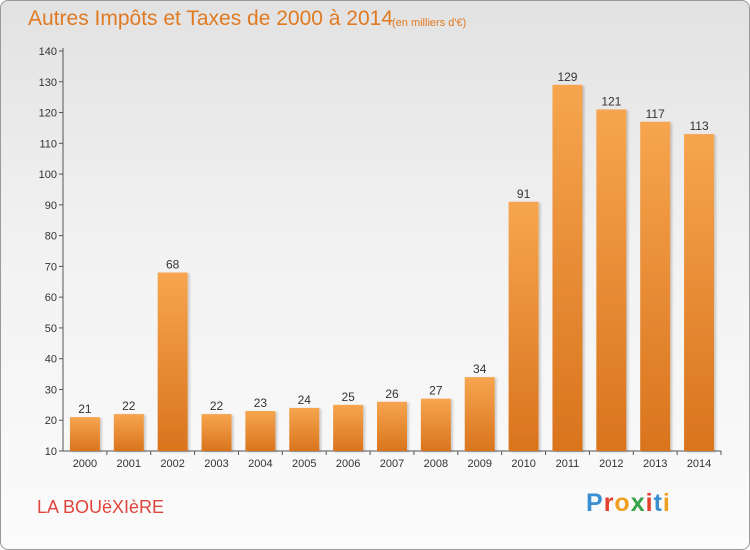  I want to click on data-label-2005: 24, so click(305, 400).